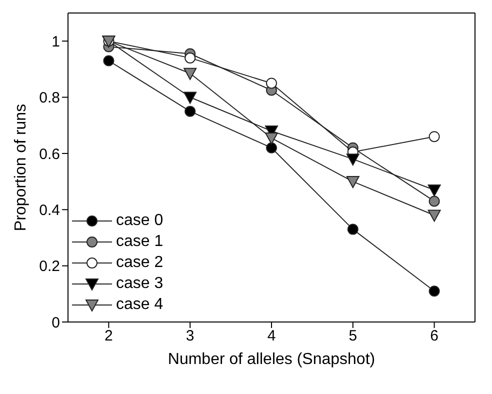  I want to click on legend-label: case 2, so click(140, 263).